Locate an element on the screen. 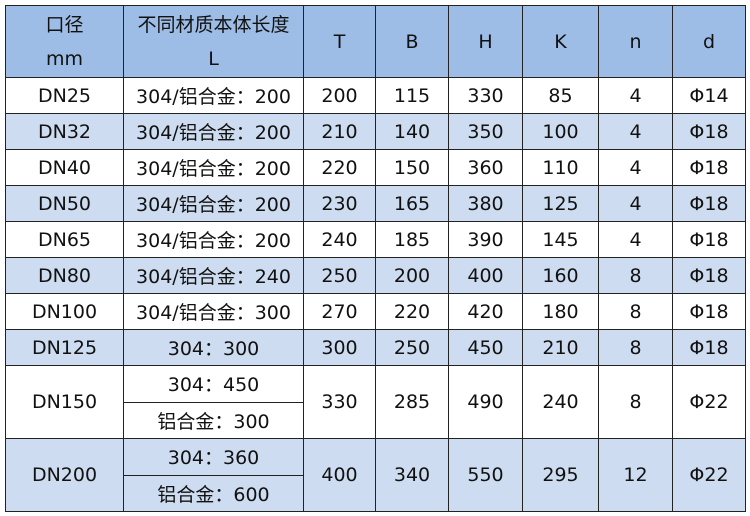 This screenshot has width=750, height=516. header-t-label: T is located at coordinates (339, 41).